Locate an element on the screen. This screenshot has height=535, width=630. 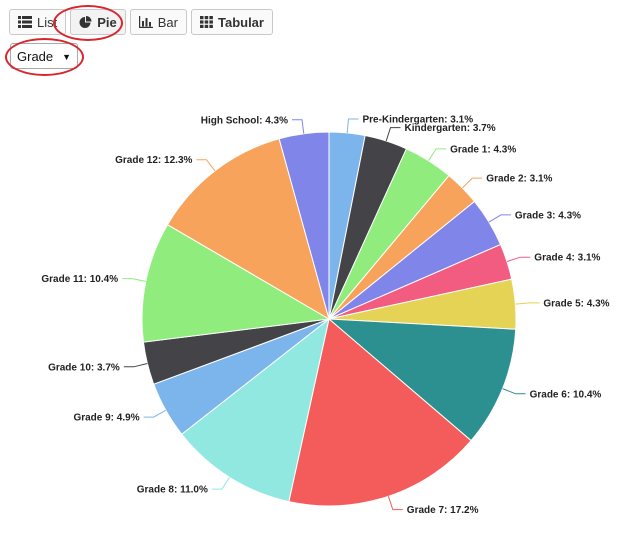
data-label-kindergarten: Kindergarten: 3.7% is located at coordinates (450, 128).